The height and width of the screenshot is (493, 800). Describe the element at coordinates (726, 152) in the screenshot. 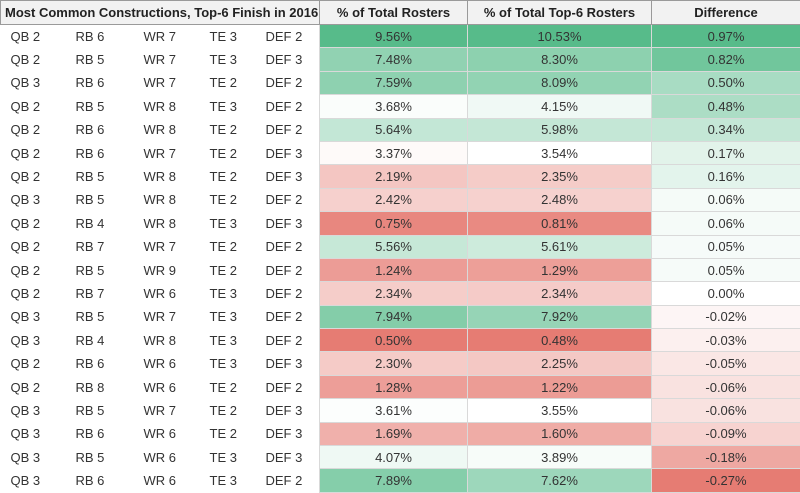

I see `difference-cell: 0.17%` at that location.